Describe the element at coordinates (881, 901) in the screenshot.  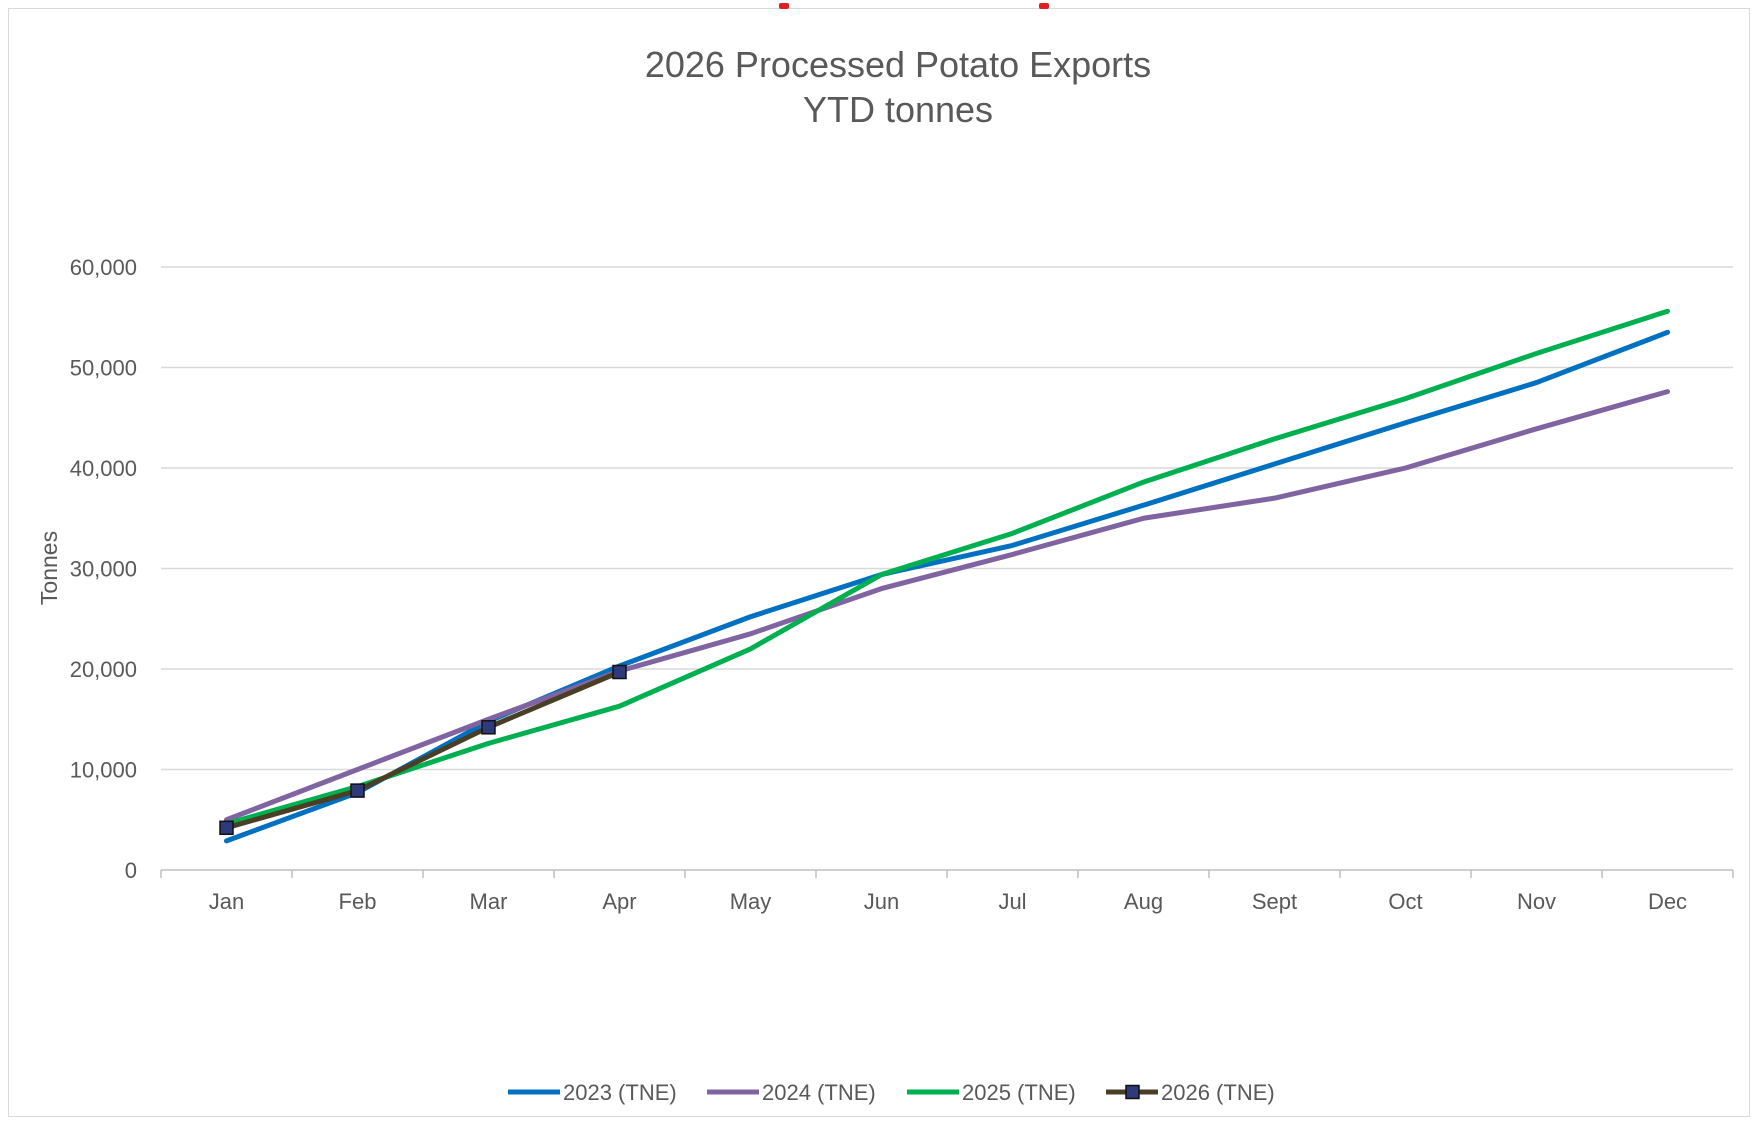
I see `x-tick-label: Jun` at that location.